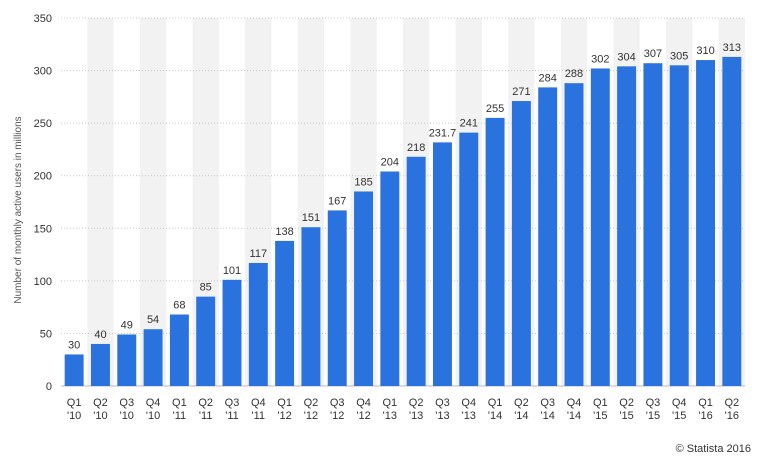  What do you see at coordinates (43, 72) in the screenshot?
I see `y-tick-label: 300` at bounding box center [43, 72].